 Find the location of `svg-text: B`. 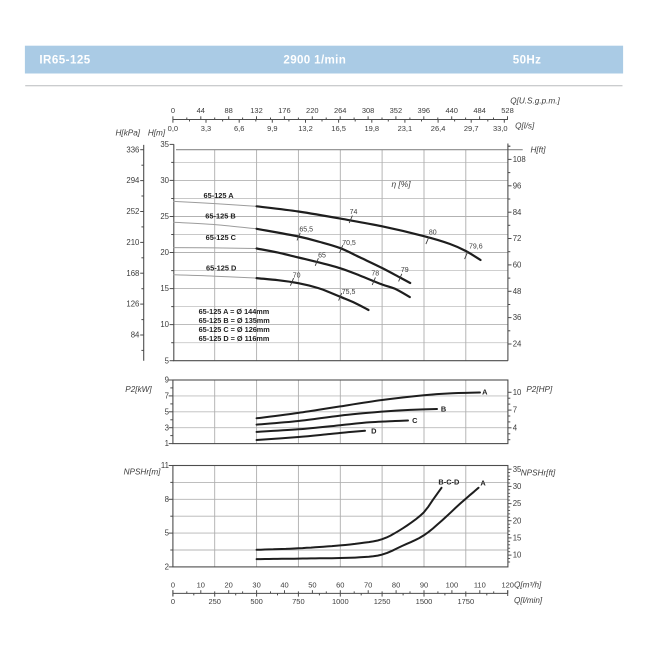

svg-text: B is located at coordinates (443, 408).